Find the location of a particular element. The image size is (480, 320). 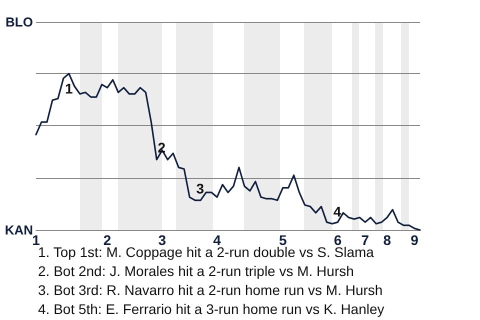

x-tick-label: 9 is located at coordinates (414, 240).